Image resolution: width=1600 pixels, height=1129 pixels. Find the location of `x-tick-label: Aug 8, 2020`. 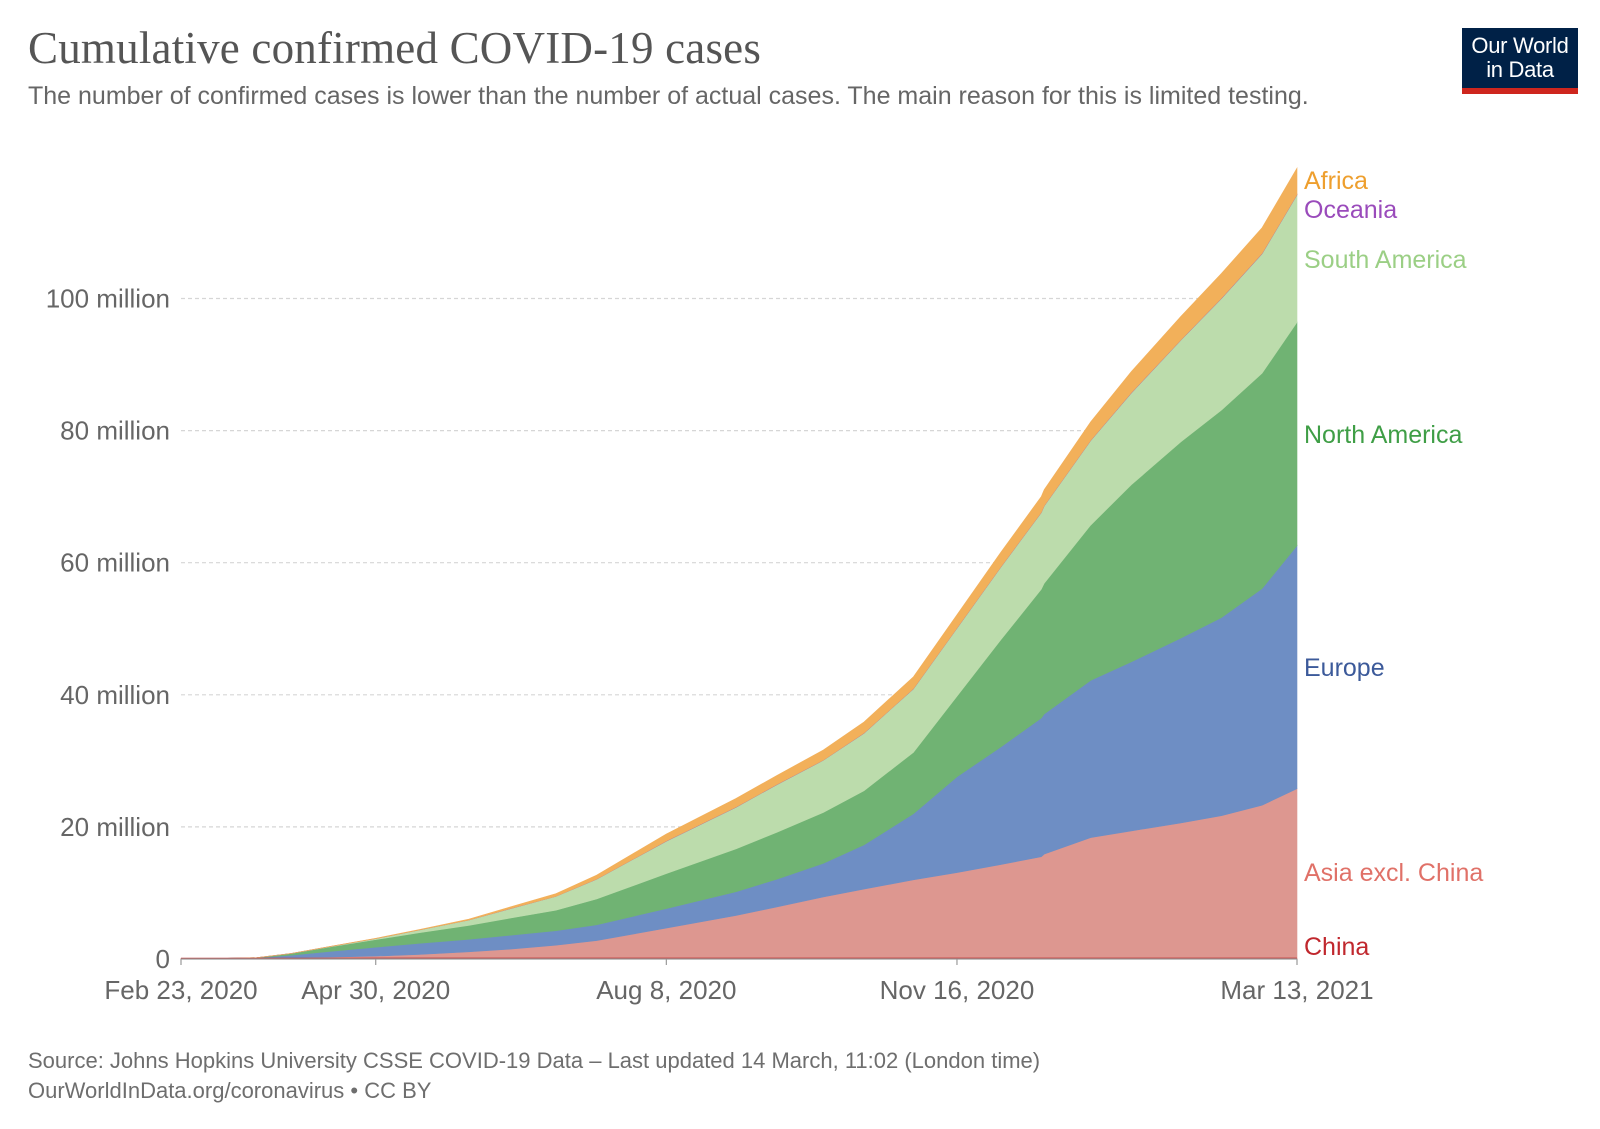

x-tick-label: Aug 8, 2020 is located at coordinates (666, 990).